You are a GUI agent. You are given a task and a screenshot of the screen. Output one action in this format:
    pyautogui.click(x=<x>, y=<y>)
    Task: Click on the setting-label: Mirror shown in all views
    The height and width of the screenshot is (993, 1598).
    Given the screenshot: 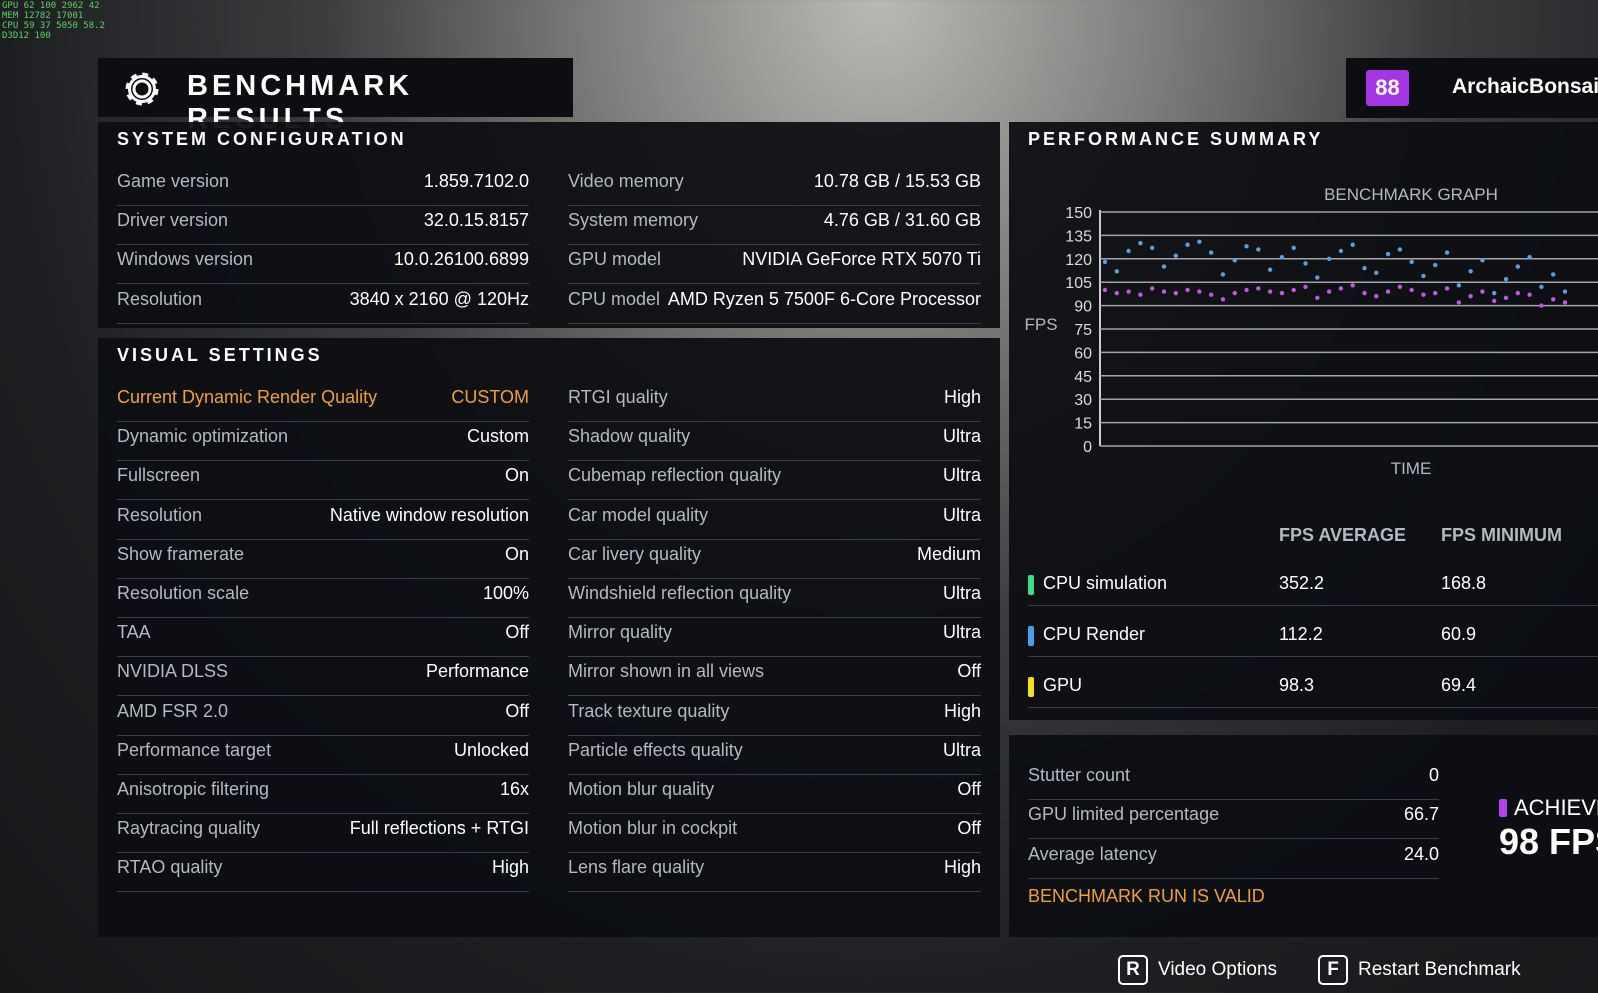 What is the action you would take?
    pyautogui.click(x=666, y=671)
    